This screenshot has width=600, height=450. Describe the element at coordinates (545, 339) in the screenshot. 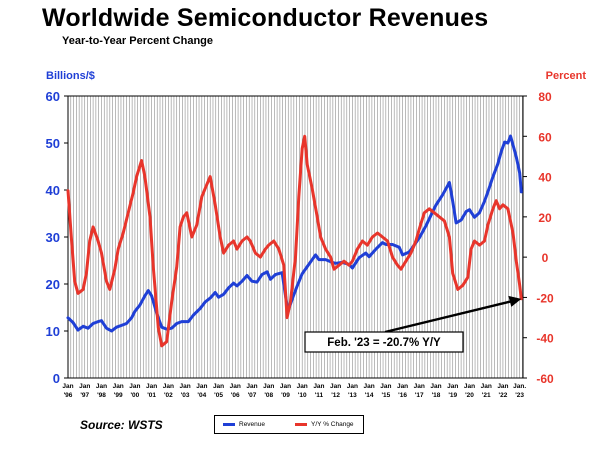

I see `right-tick-label: -40` at that location.